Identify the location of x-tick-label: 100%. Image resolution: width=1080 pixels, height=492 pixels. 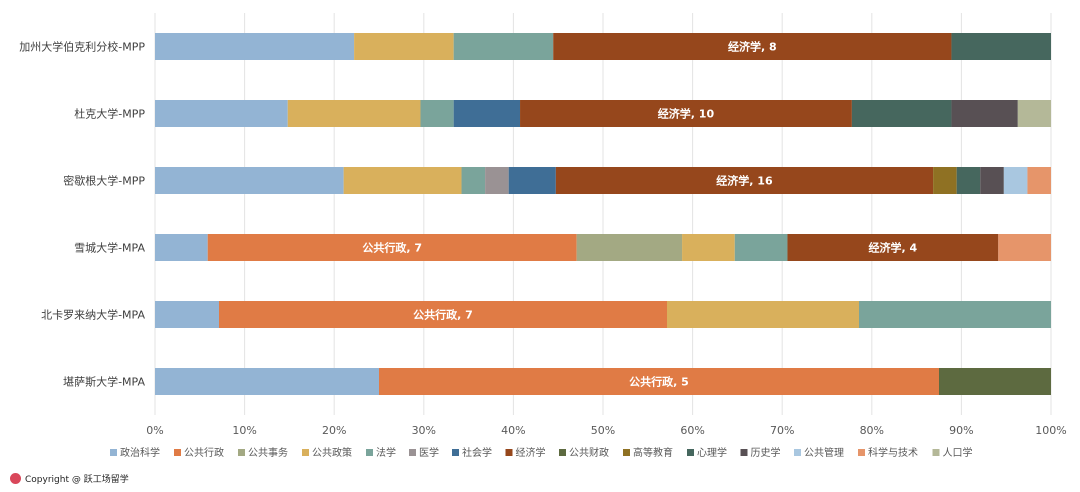
(1050, 430).